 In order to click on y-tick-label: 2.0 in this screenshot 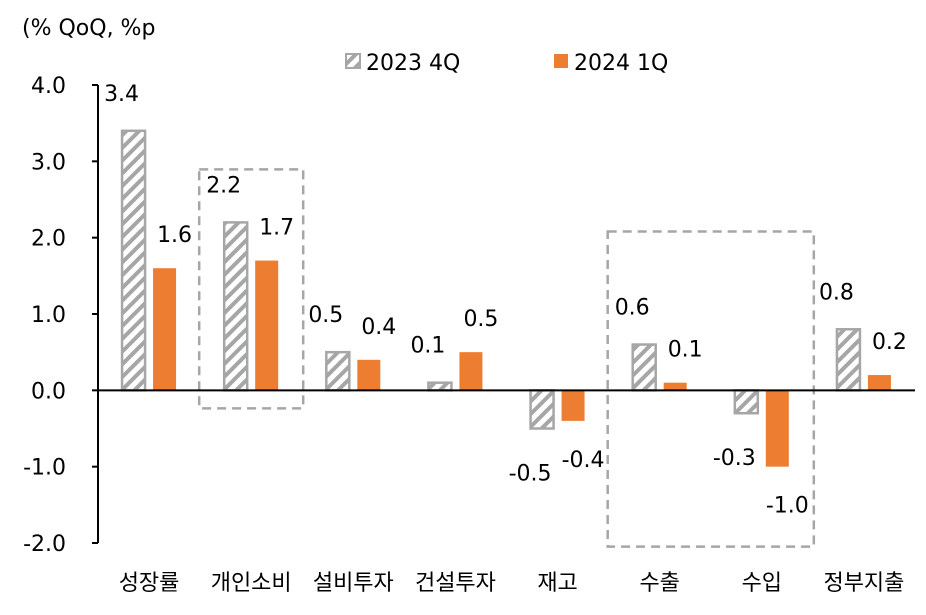, I will do `click(48, 239)`.